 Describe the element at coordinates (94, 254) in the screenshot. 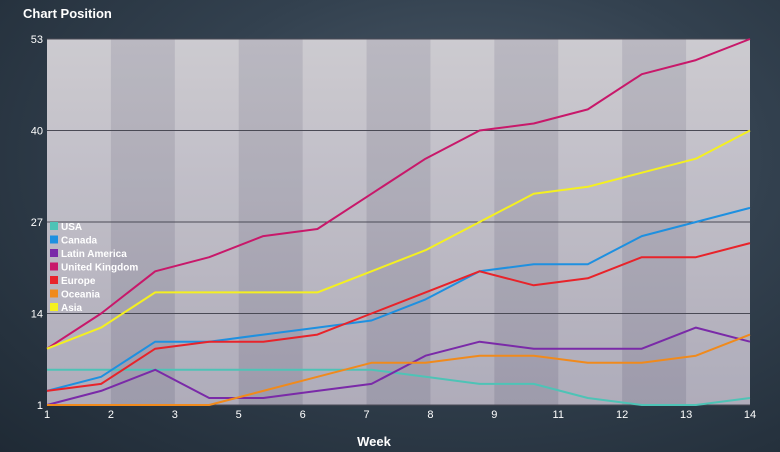

I see `legend-label: Latin America` at that location.